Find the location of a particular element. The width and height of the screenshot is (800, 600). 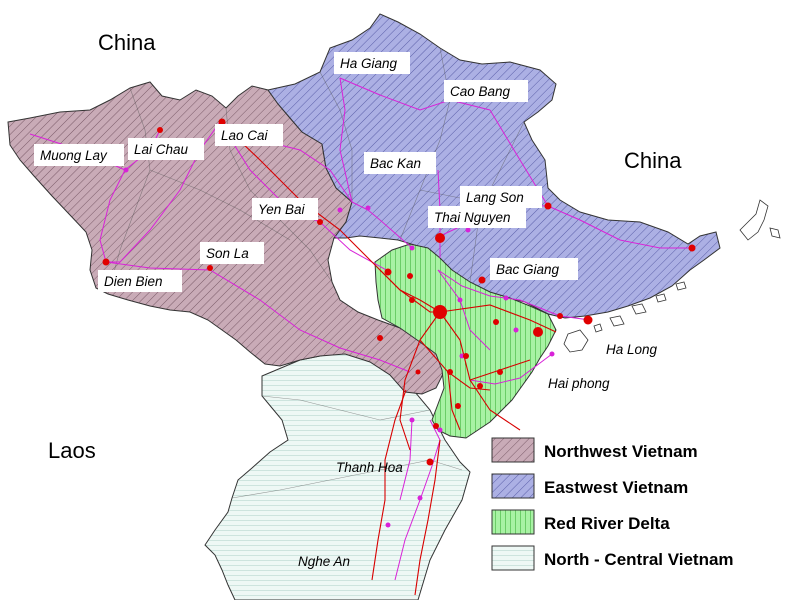

city-dot-bac-giang is located at coordinates (482, 280).